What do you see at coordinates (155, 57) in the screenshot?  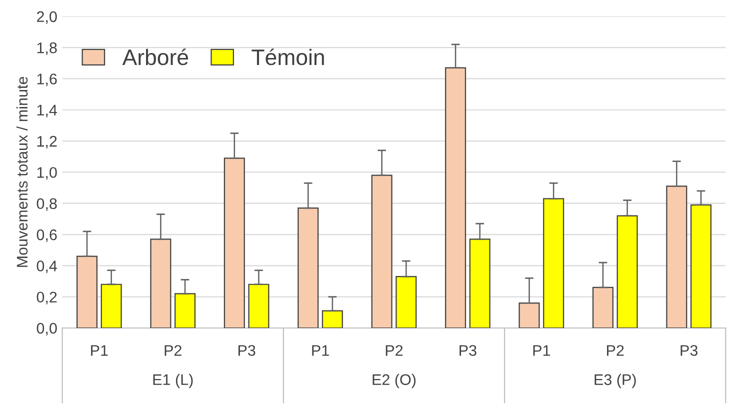 I see `legend-label: Arboré` at bounding box center [155, 57].